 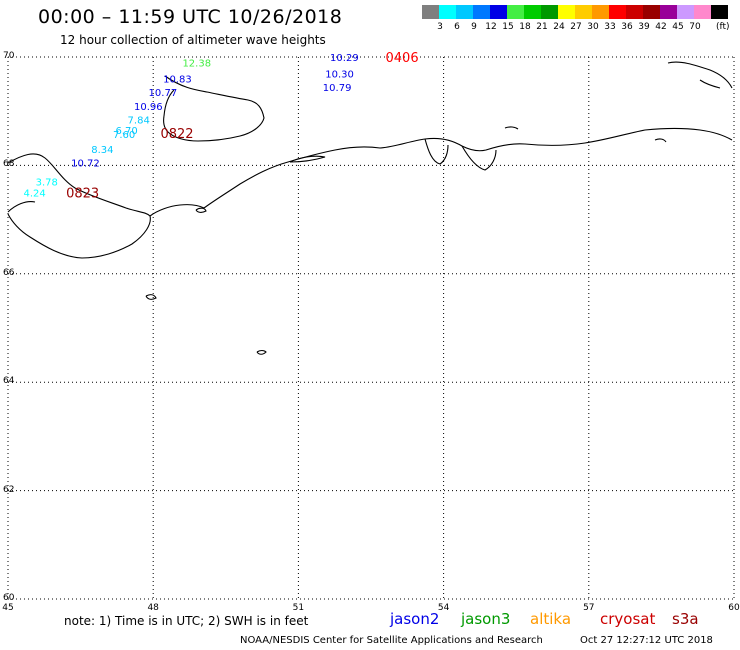 What do you see at coordinates (102, 150) in the screenshot?
I see `wave-height-value: 8.34` at bounding box center [102, 150].